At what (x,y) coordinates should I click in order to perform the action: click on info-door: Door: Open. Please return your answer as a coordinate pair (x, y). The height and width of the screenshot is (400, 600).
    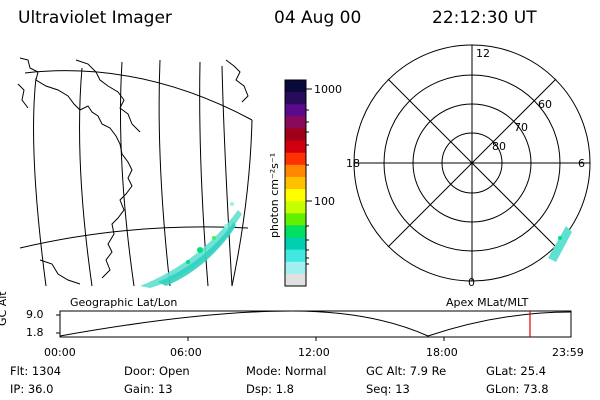
    Looking at the image, I should click on (157, 371).